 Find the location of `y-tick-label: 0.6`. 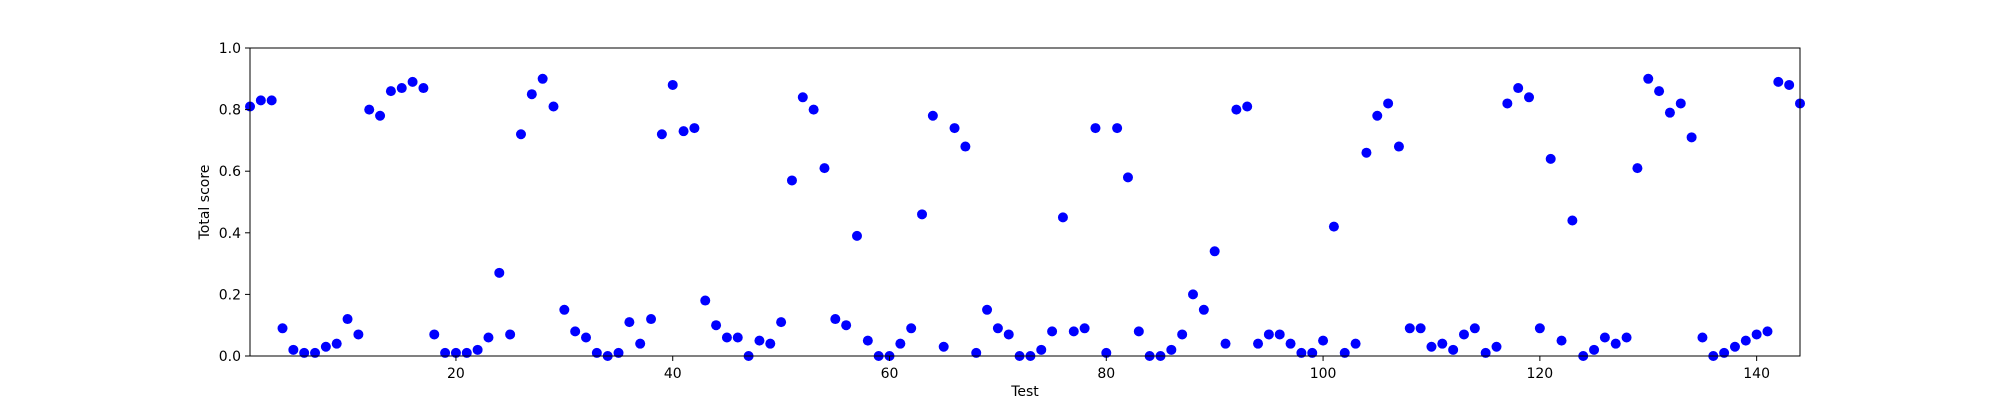

y-tick-label: 0.6 is located at coordinates (230, 172).